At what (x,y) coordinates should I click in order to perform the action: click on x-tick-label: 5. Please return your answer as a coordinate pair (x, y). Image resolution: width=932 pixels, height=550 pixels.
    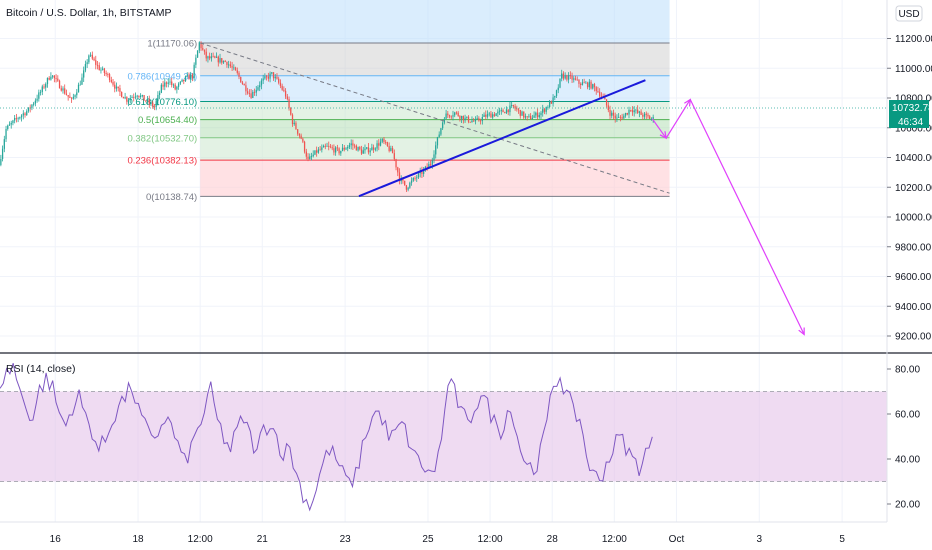
    Looking at the image, I should click on (842, 539).